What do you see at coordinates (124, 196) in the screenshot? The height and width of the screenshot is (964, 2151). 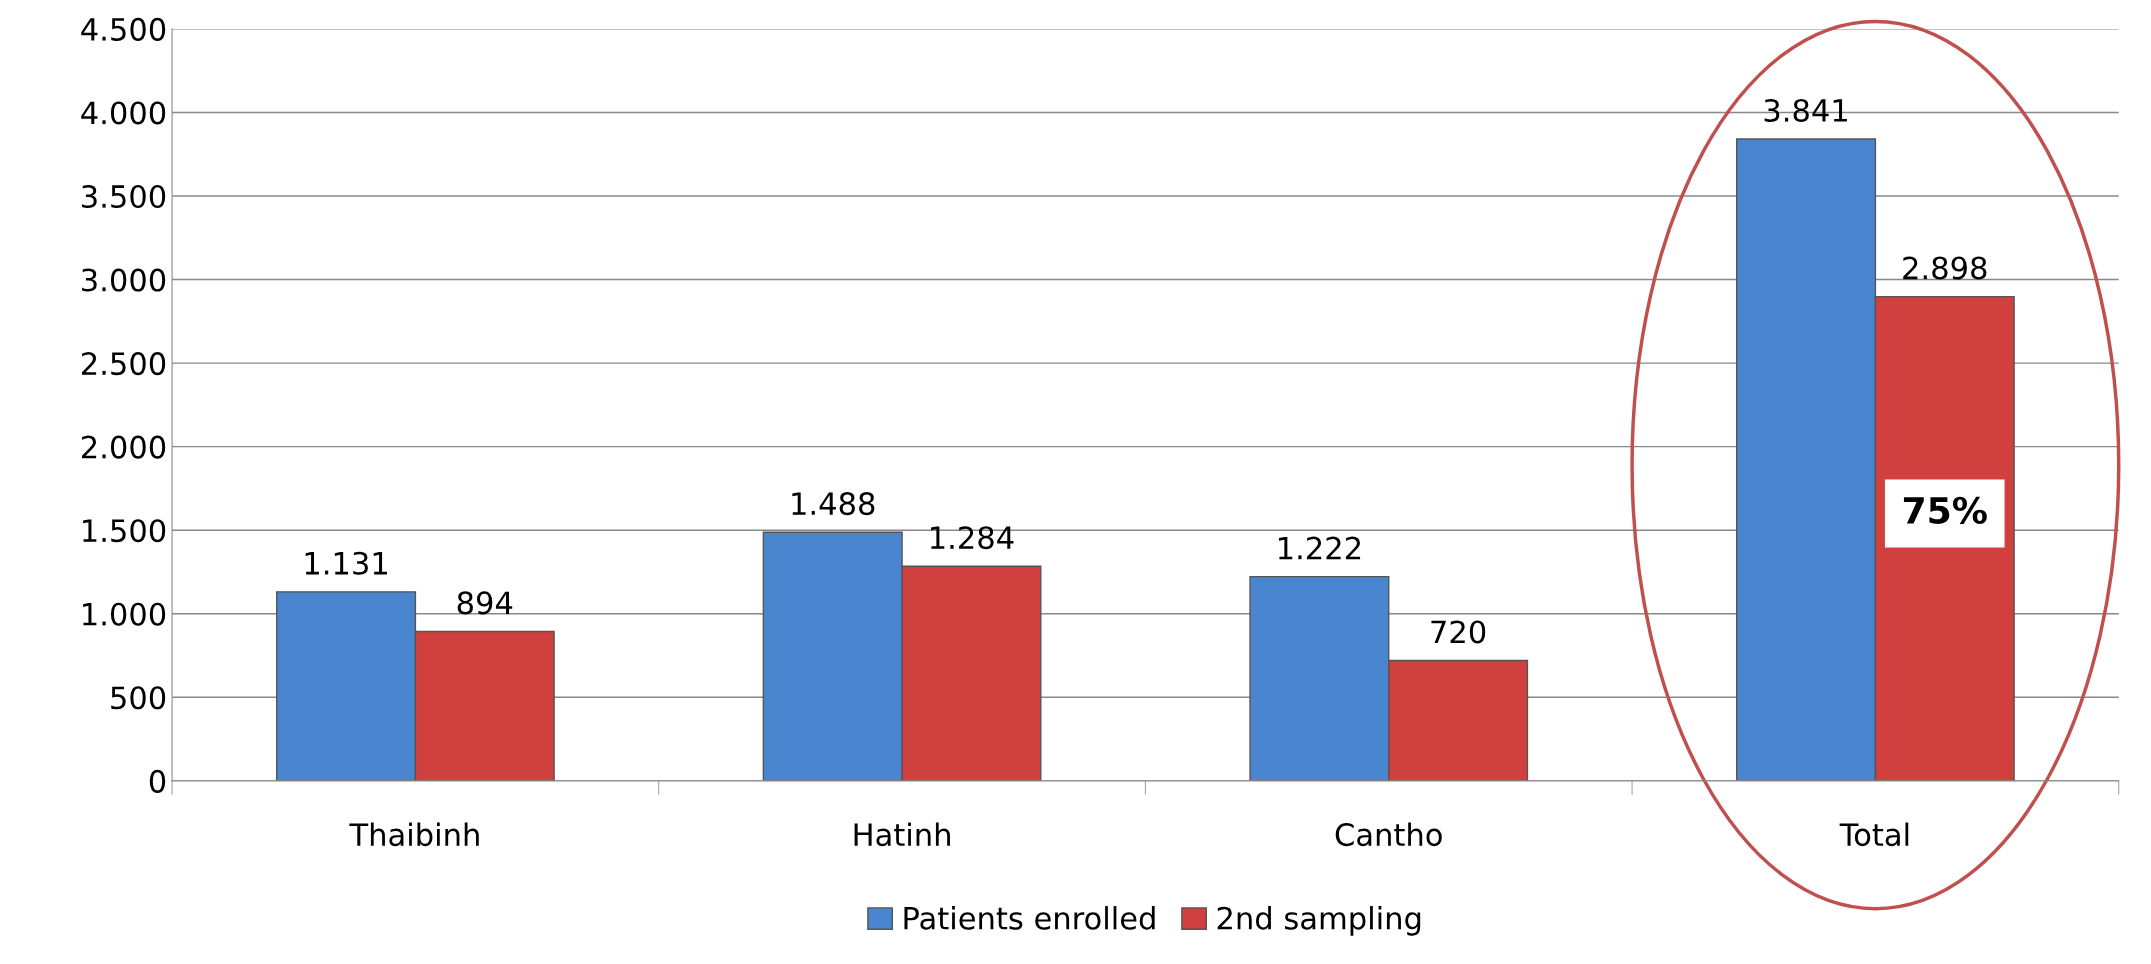 I see `y-tick-label: 3.500` at bounding box center [124, 196].